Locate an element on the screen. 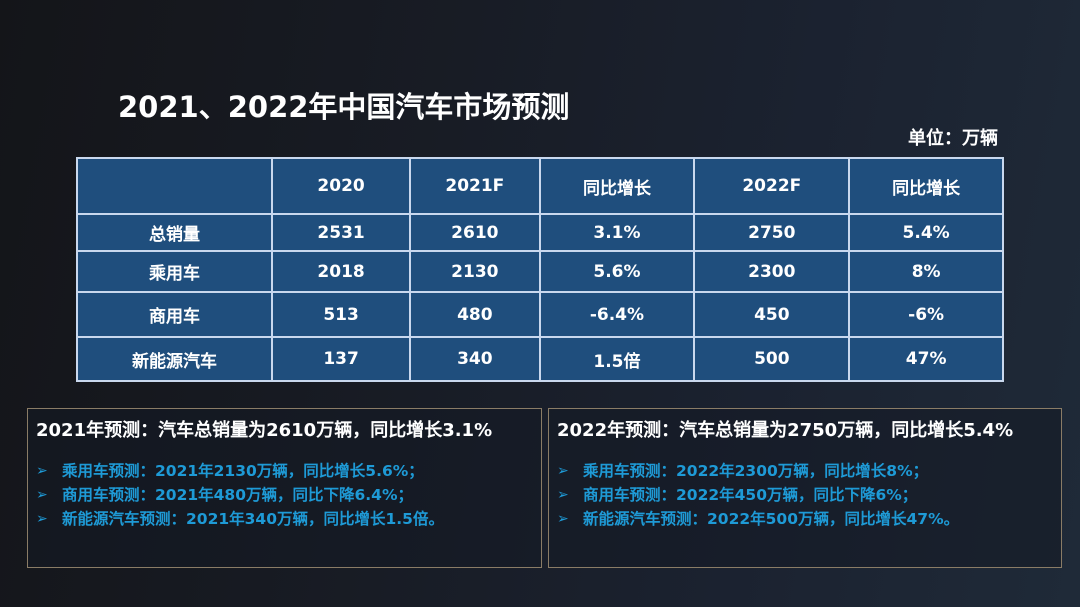 Image resolution: width=1080 pixels, height=607 pixels. list-item: ➢ 新能源汽车预测：2021年340万辆，同比增长1.5倍。 is located at coordinates (240, 519).